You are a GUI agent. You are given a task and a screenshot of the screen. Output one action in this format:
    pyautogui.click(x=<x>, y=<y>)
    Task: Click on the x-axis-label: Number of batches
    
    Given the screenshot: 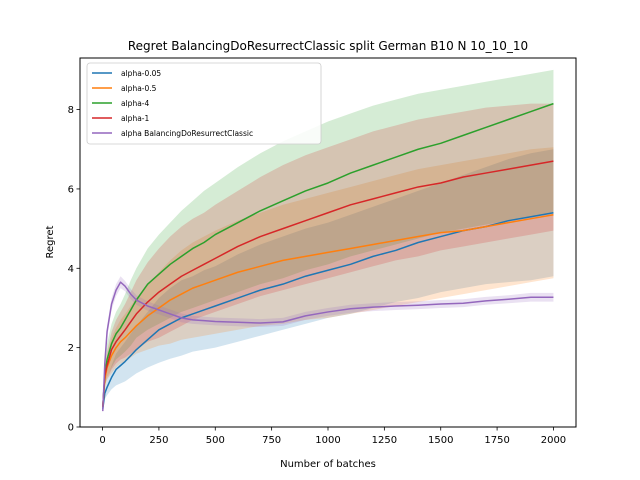 What is the action you would take?
    pyautogui.click(x=328, y=464)
    